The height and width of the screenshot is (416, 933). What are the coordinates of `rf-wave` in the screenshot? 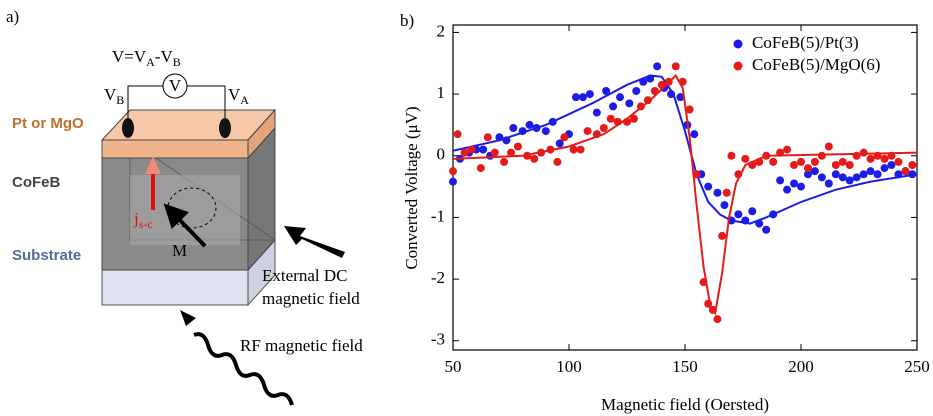 It's located at (243, 369).